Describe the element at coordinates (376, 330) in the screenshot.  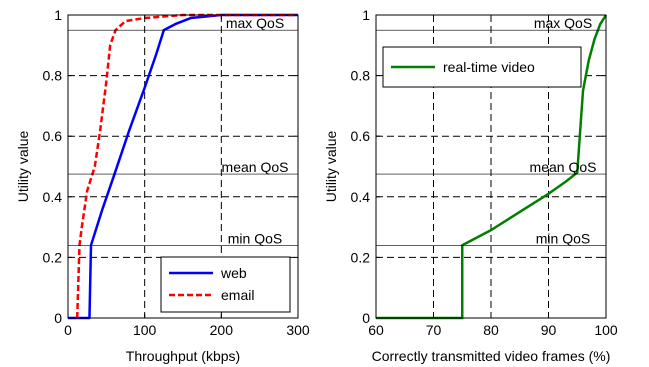
I see `x-tick-label: 60` at that location.